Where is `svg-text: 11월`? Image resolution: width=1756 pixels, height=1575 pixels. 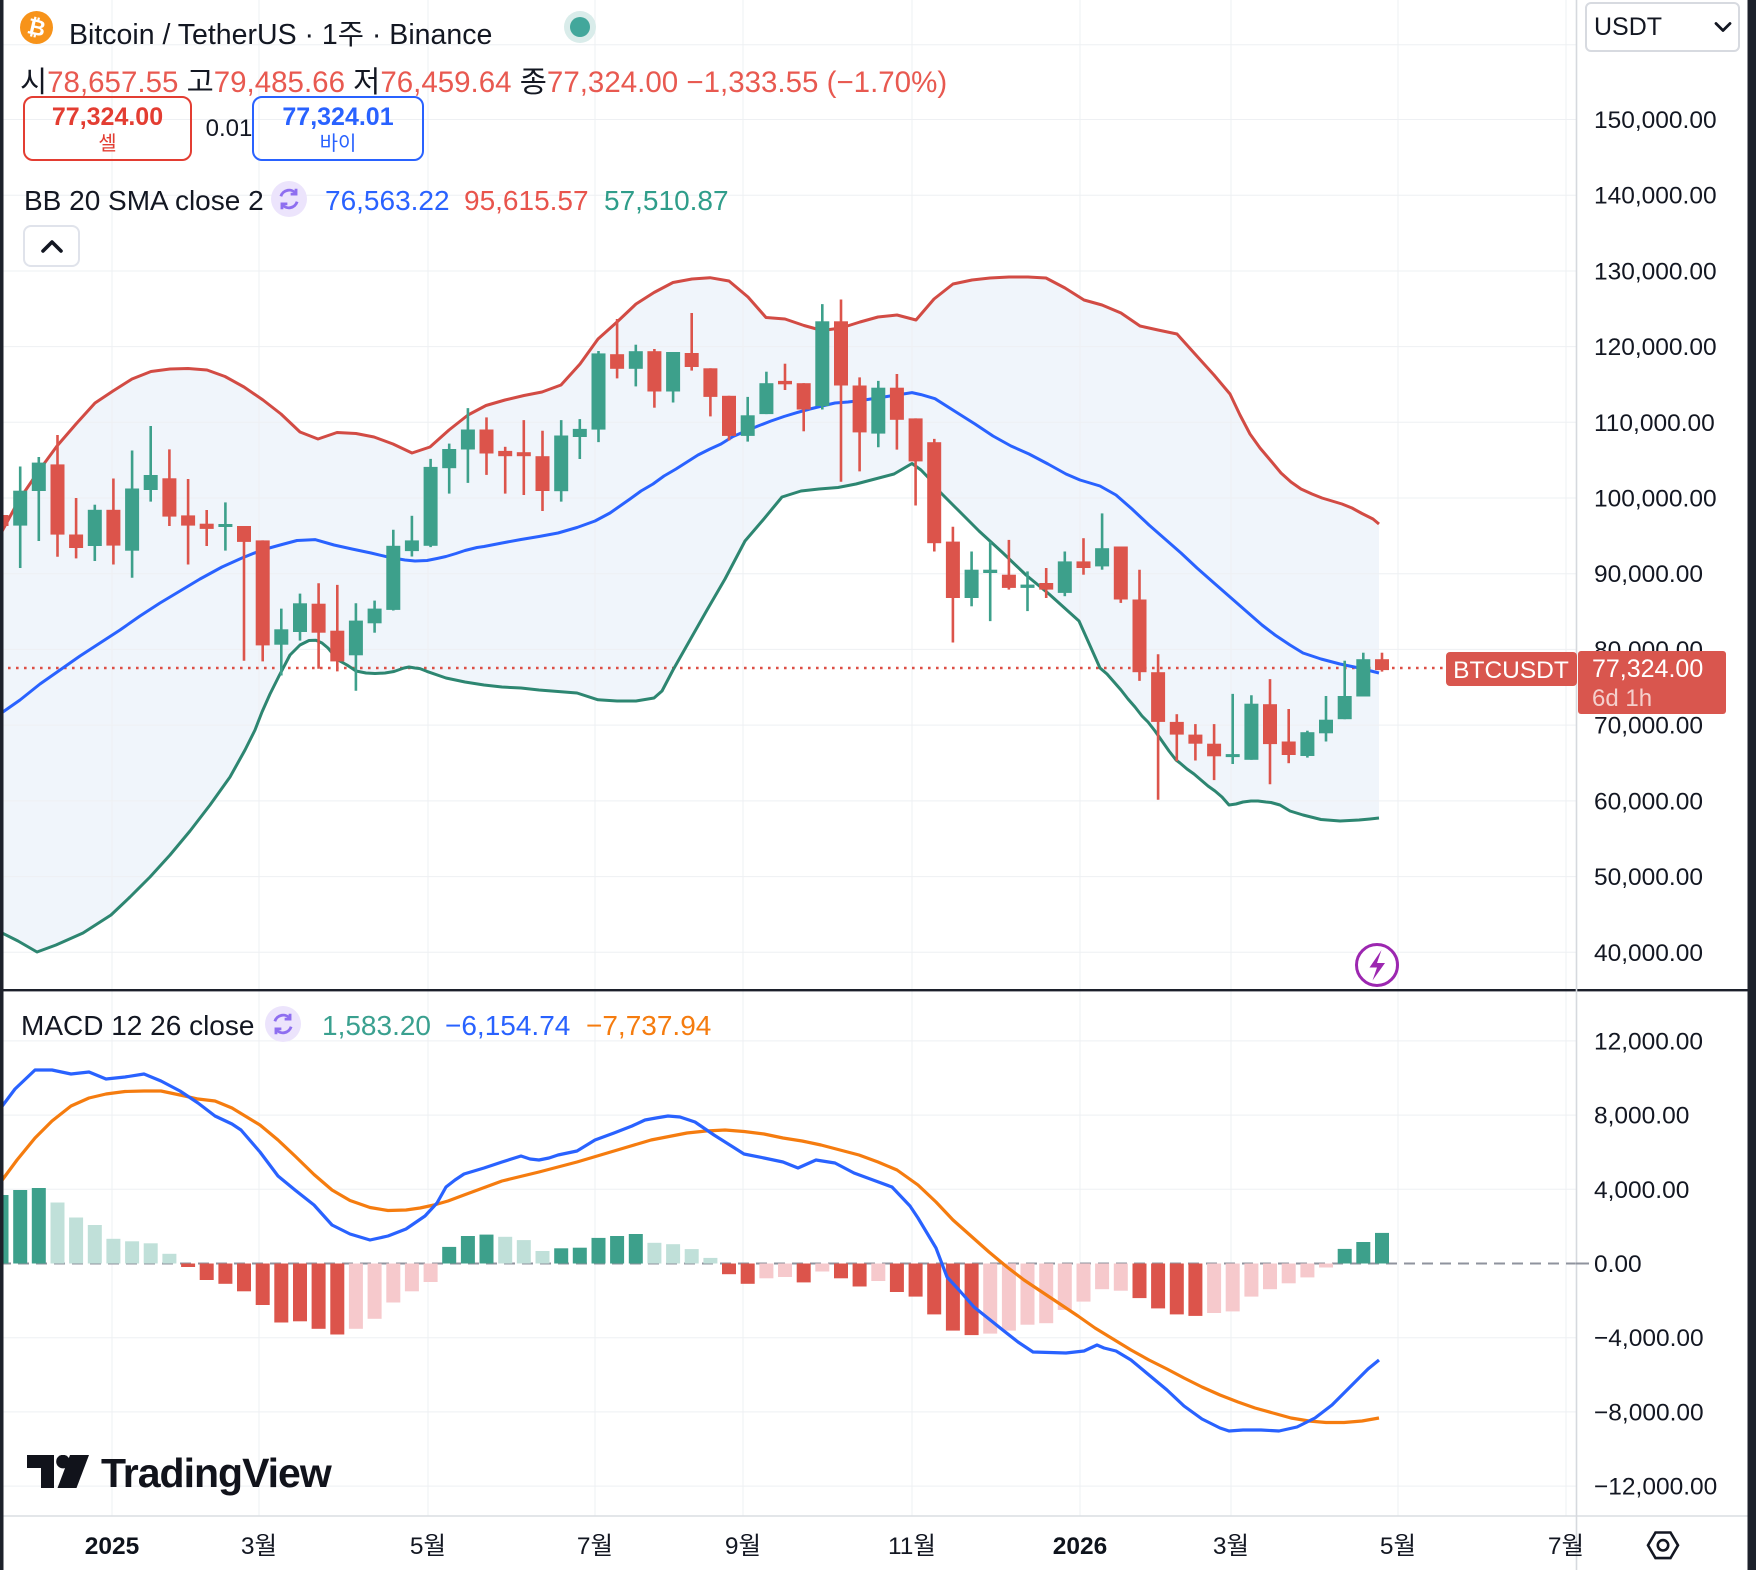 svg-text: 11월 is located at coordinates (912, 1546).